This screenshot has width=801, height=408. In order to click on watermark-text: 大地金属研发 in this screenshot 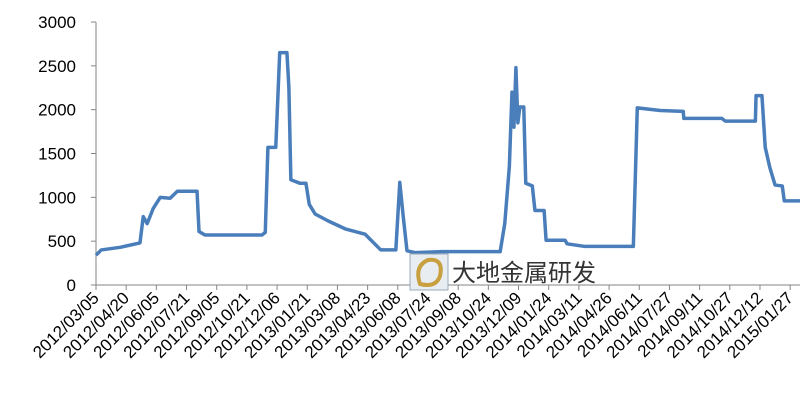, I will do `click(524, 273)`.